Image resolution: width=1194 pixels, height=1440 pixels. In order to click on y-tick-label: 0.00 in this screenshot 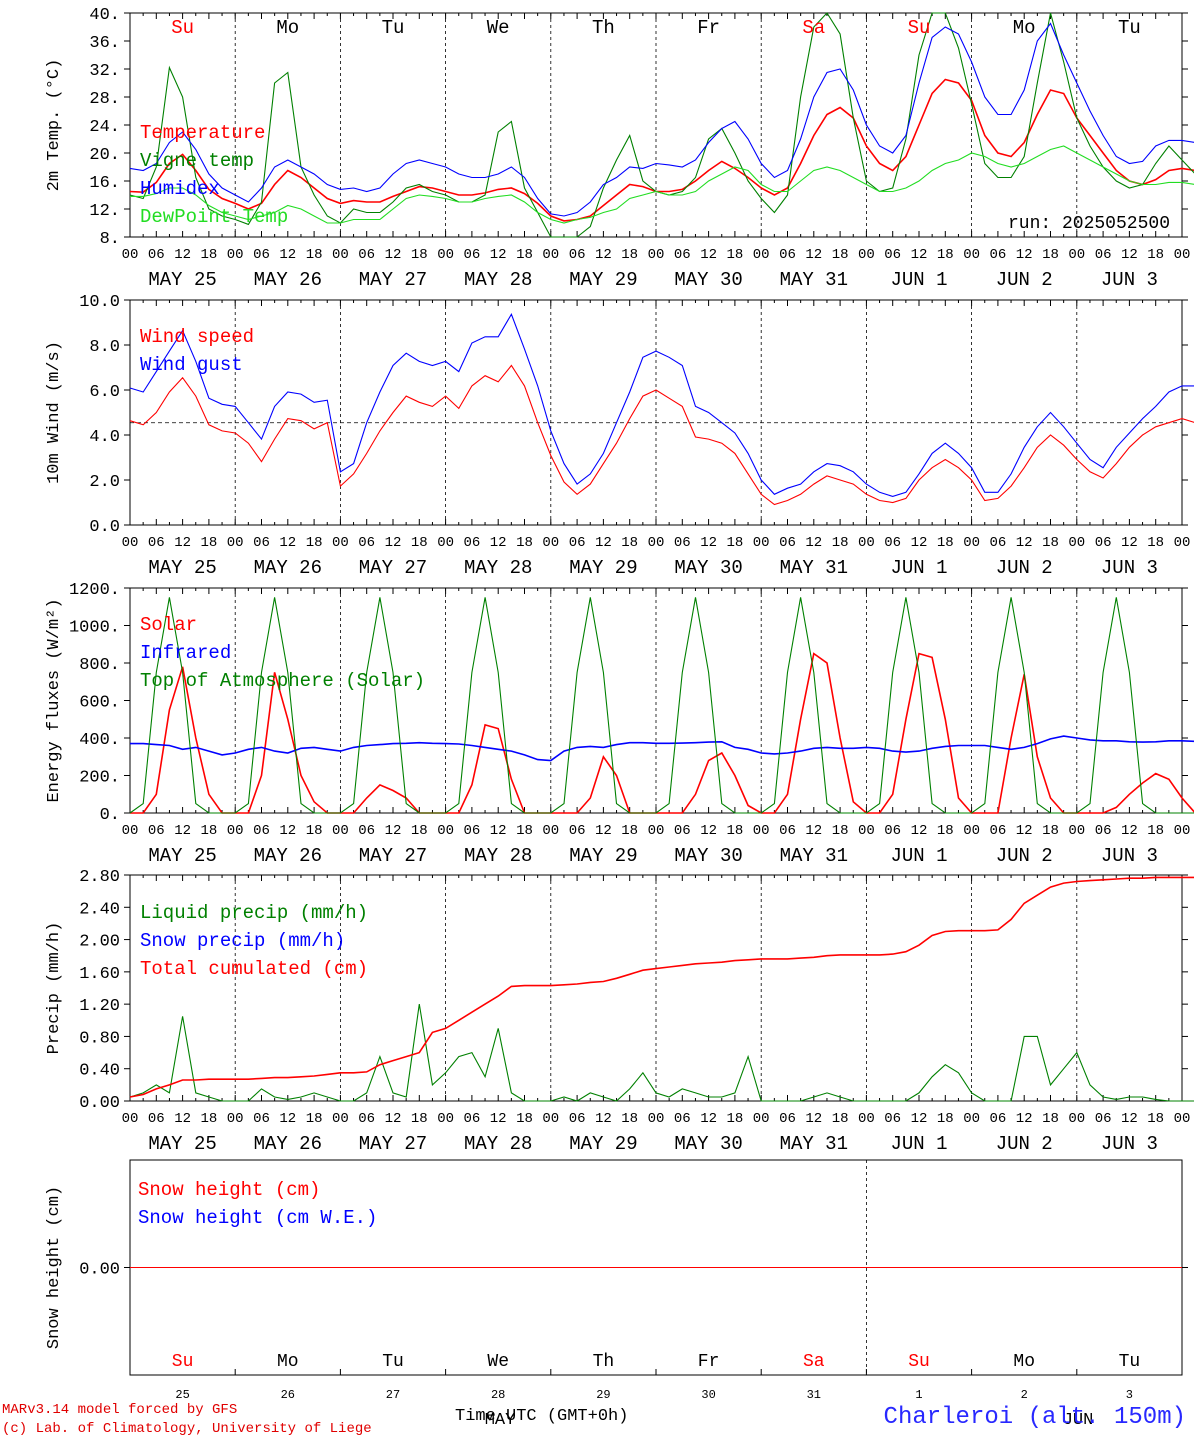, I will do `click(99, 1270)`.